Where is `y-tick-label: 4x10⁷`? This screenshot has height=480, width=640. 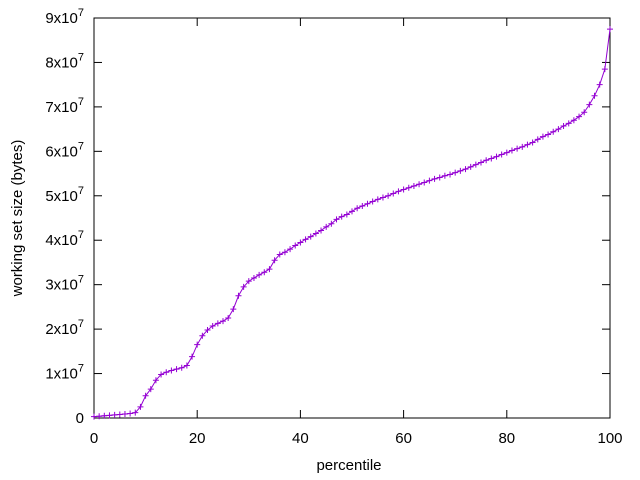
y-tick-label: 4x10⁷ is located at coordinates (64, 239).